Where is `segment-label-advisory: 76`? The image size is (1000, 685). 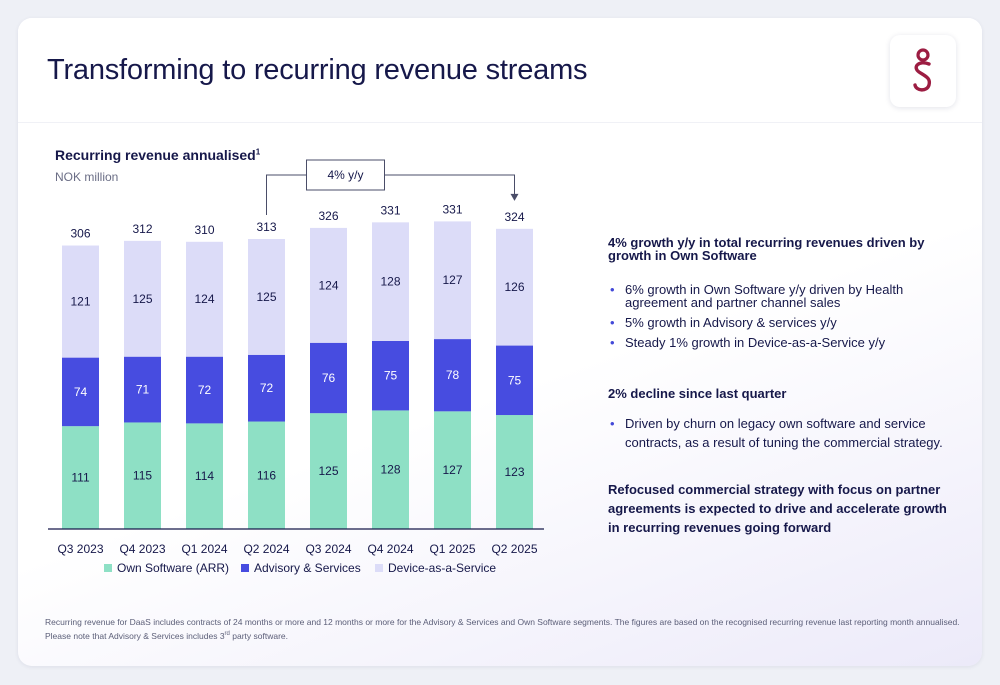 segment-label-advisory: 76 is located at coordinates (329, 378).